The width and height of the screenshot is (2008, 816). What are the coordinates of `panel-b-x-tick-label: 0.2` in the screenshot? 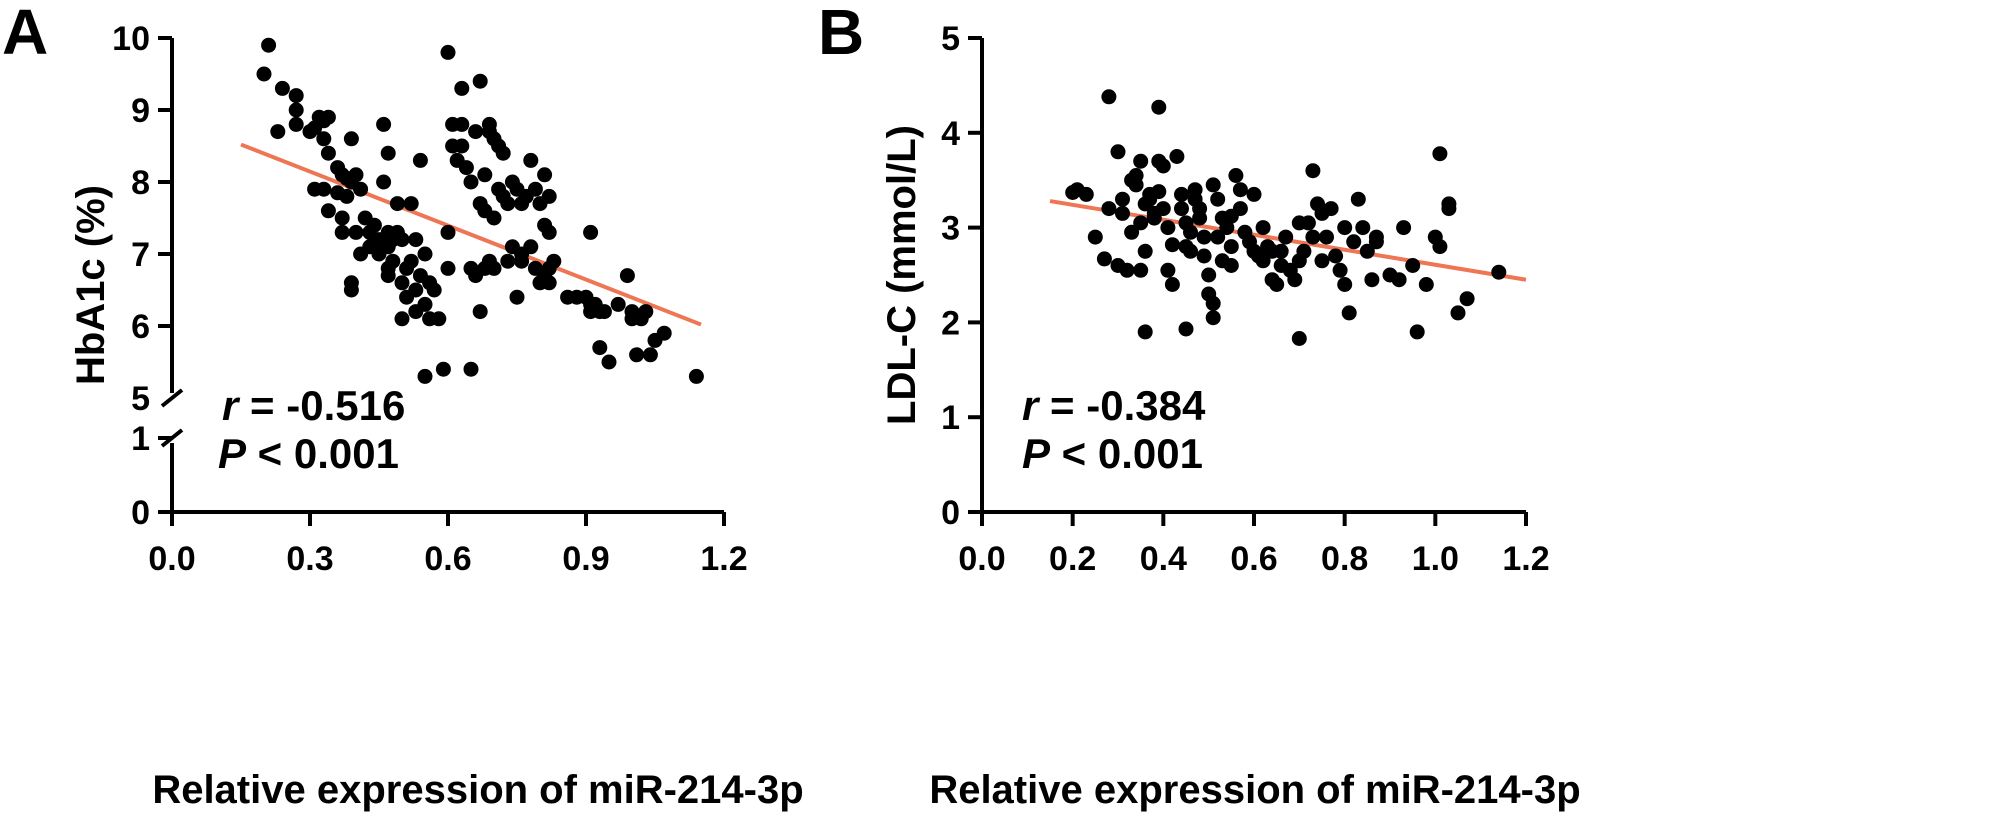 It's located at (1072, 559).